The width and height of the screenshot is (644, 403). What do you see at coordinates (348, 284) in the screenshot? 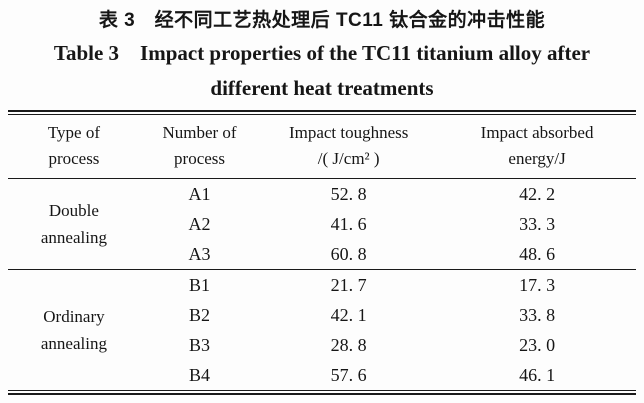
I see `cell-impact-toughness: 21. 7` at bounding box center [348, 284].